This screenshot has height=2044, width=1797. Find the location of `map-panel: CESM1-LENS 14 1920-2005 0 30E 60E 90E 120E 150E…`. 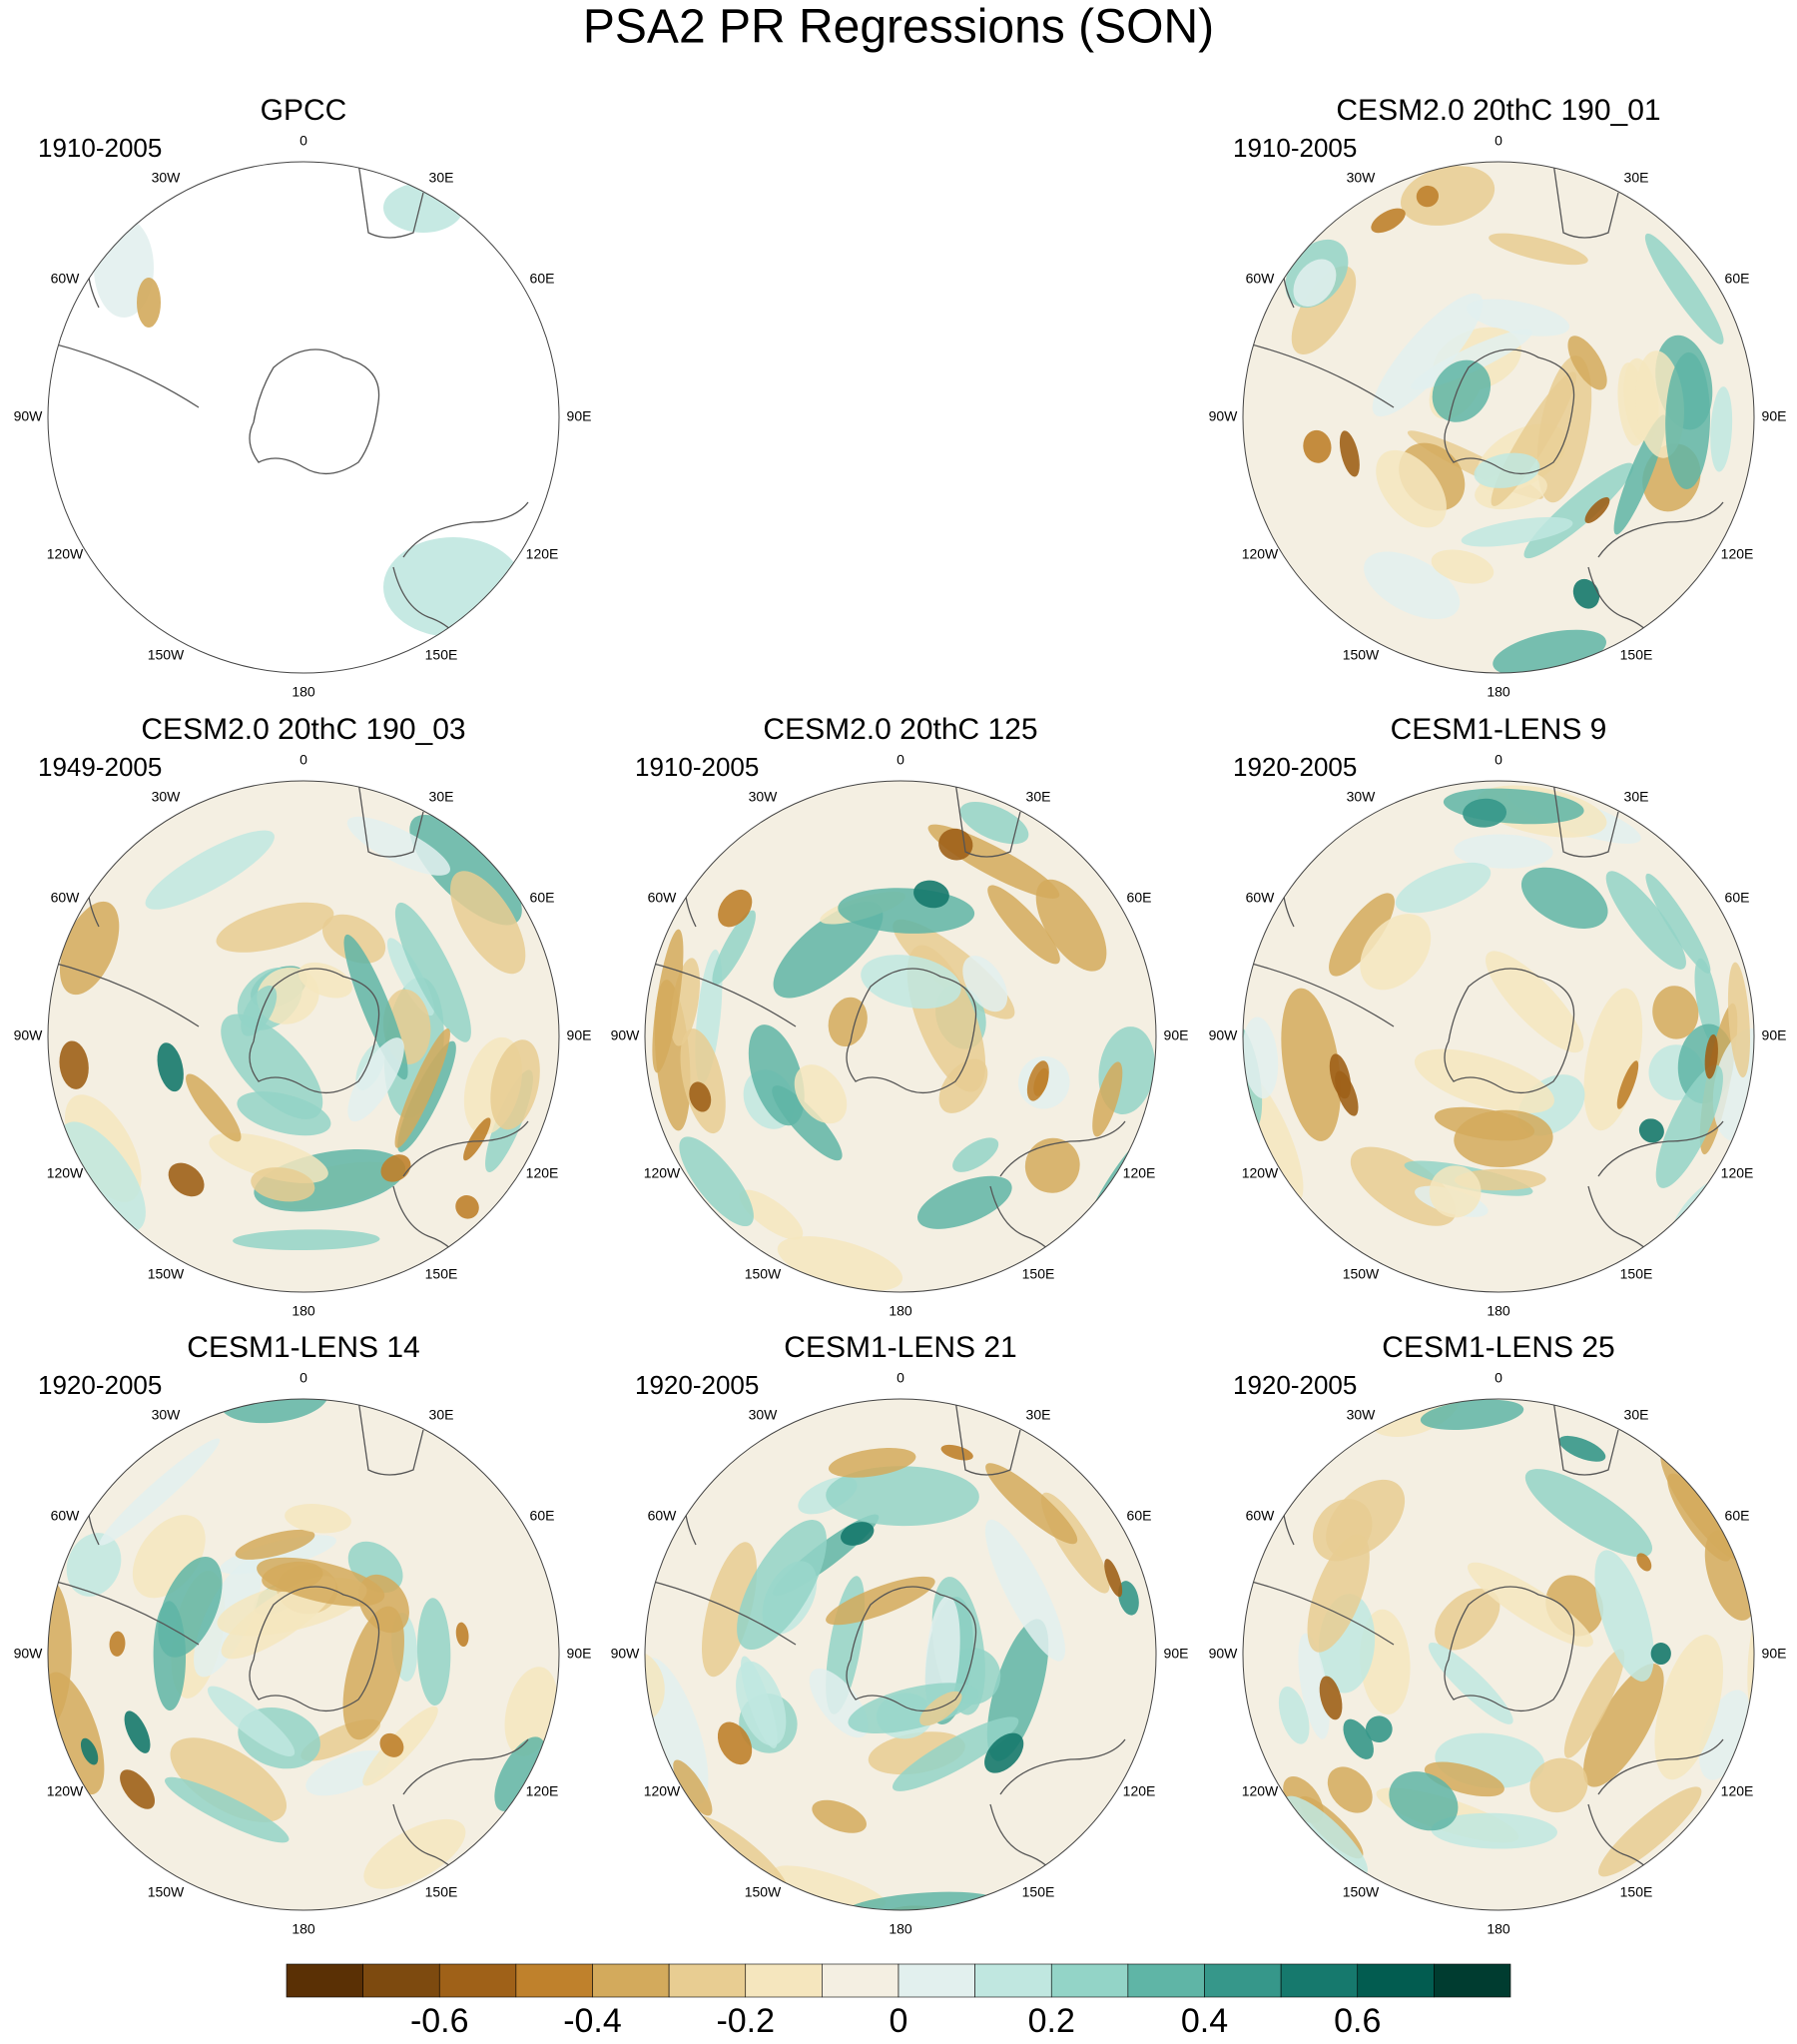

map-panel: CESM1-LENS 14 1920-2005 0 30E 60E 90E 120E 150E… is located at coordinates (303, 1634).